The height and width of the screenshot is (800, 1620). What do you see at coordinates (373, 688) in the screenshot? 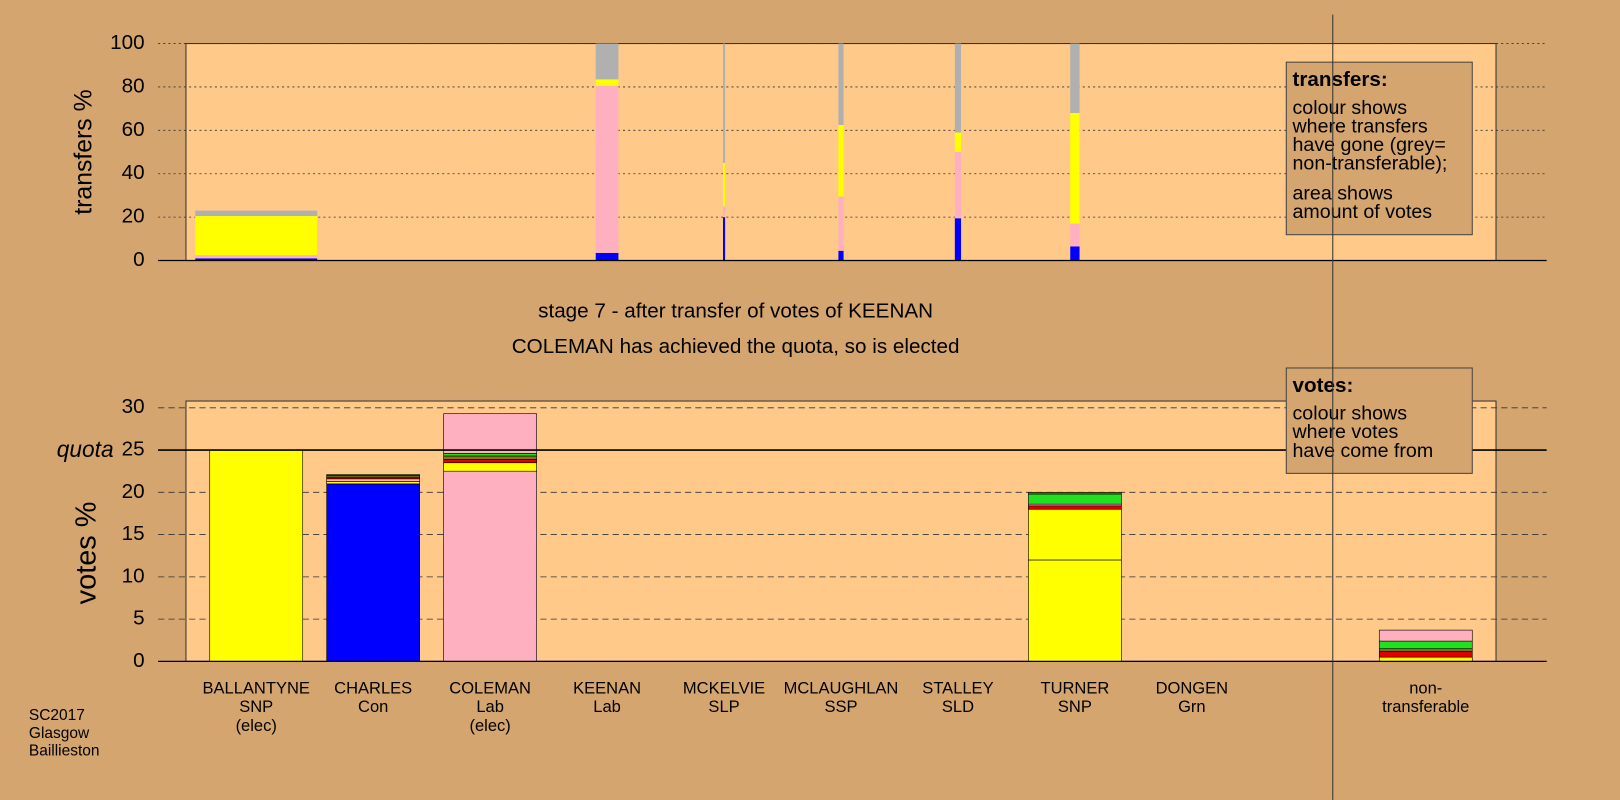
I see `x-tick-label: CHARLES` at bounding box center [373, 688].